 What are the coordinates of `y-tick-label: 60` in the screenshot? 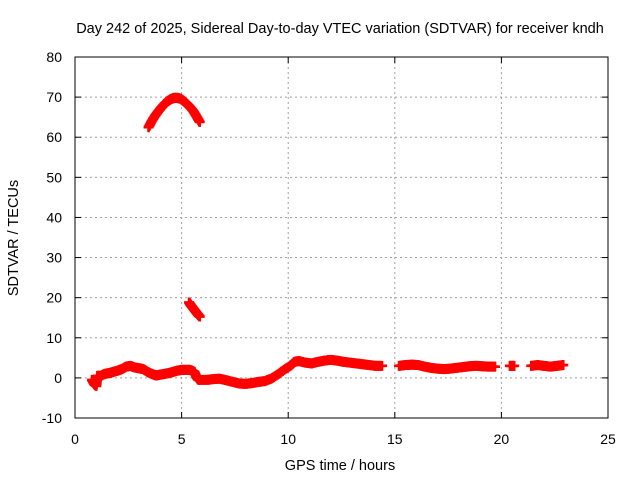 It's located at (54, 137).